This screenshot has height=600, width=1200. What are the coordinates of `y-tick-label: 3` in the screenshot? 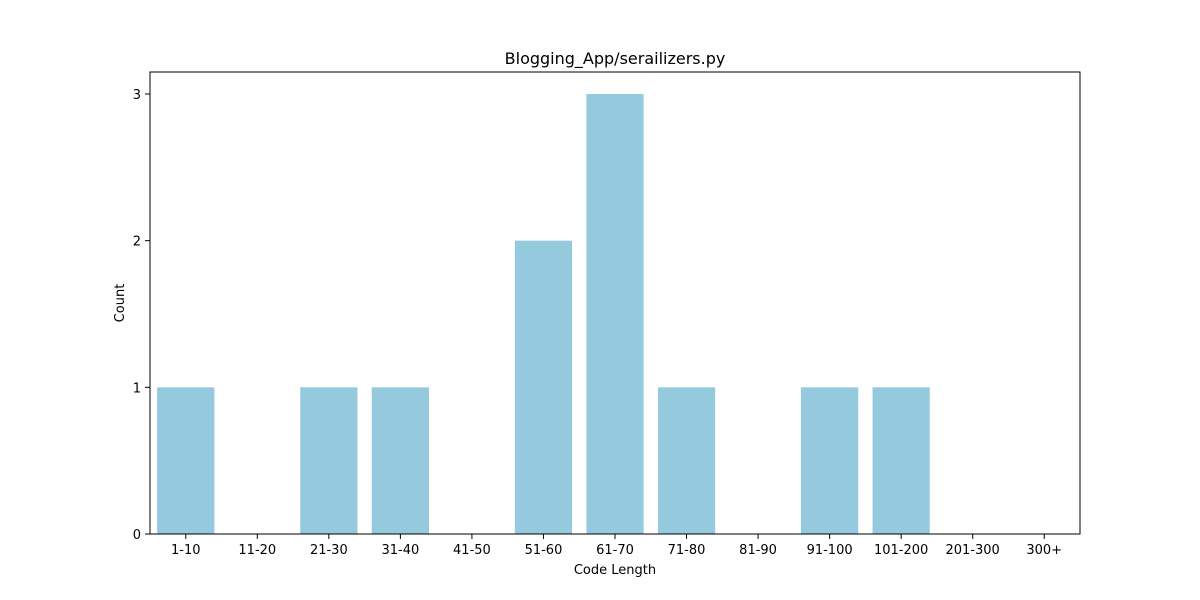 It's located at (137, 95).